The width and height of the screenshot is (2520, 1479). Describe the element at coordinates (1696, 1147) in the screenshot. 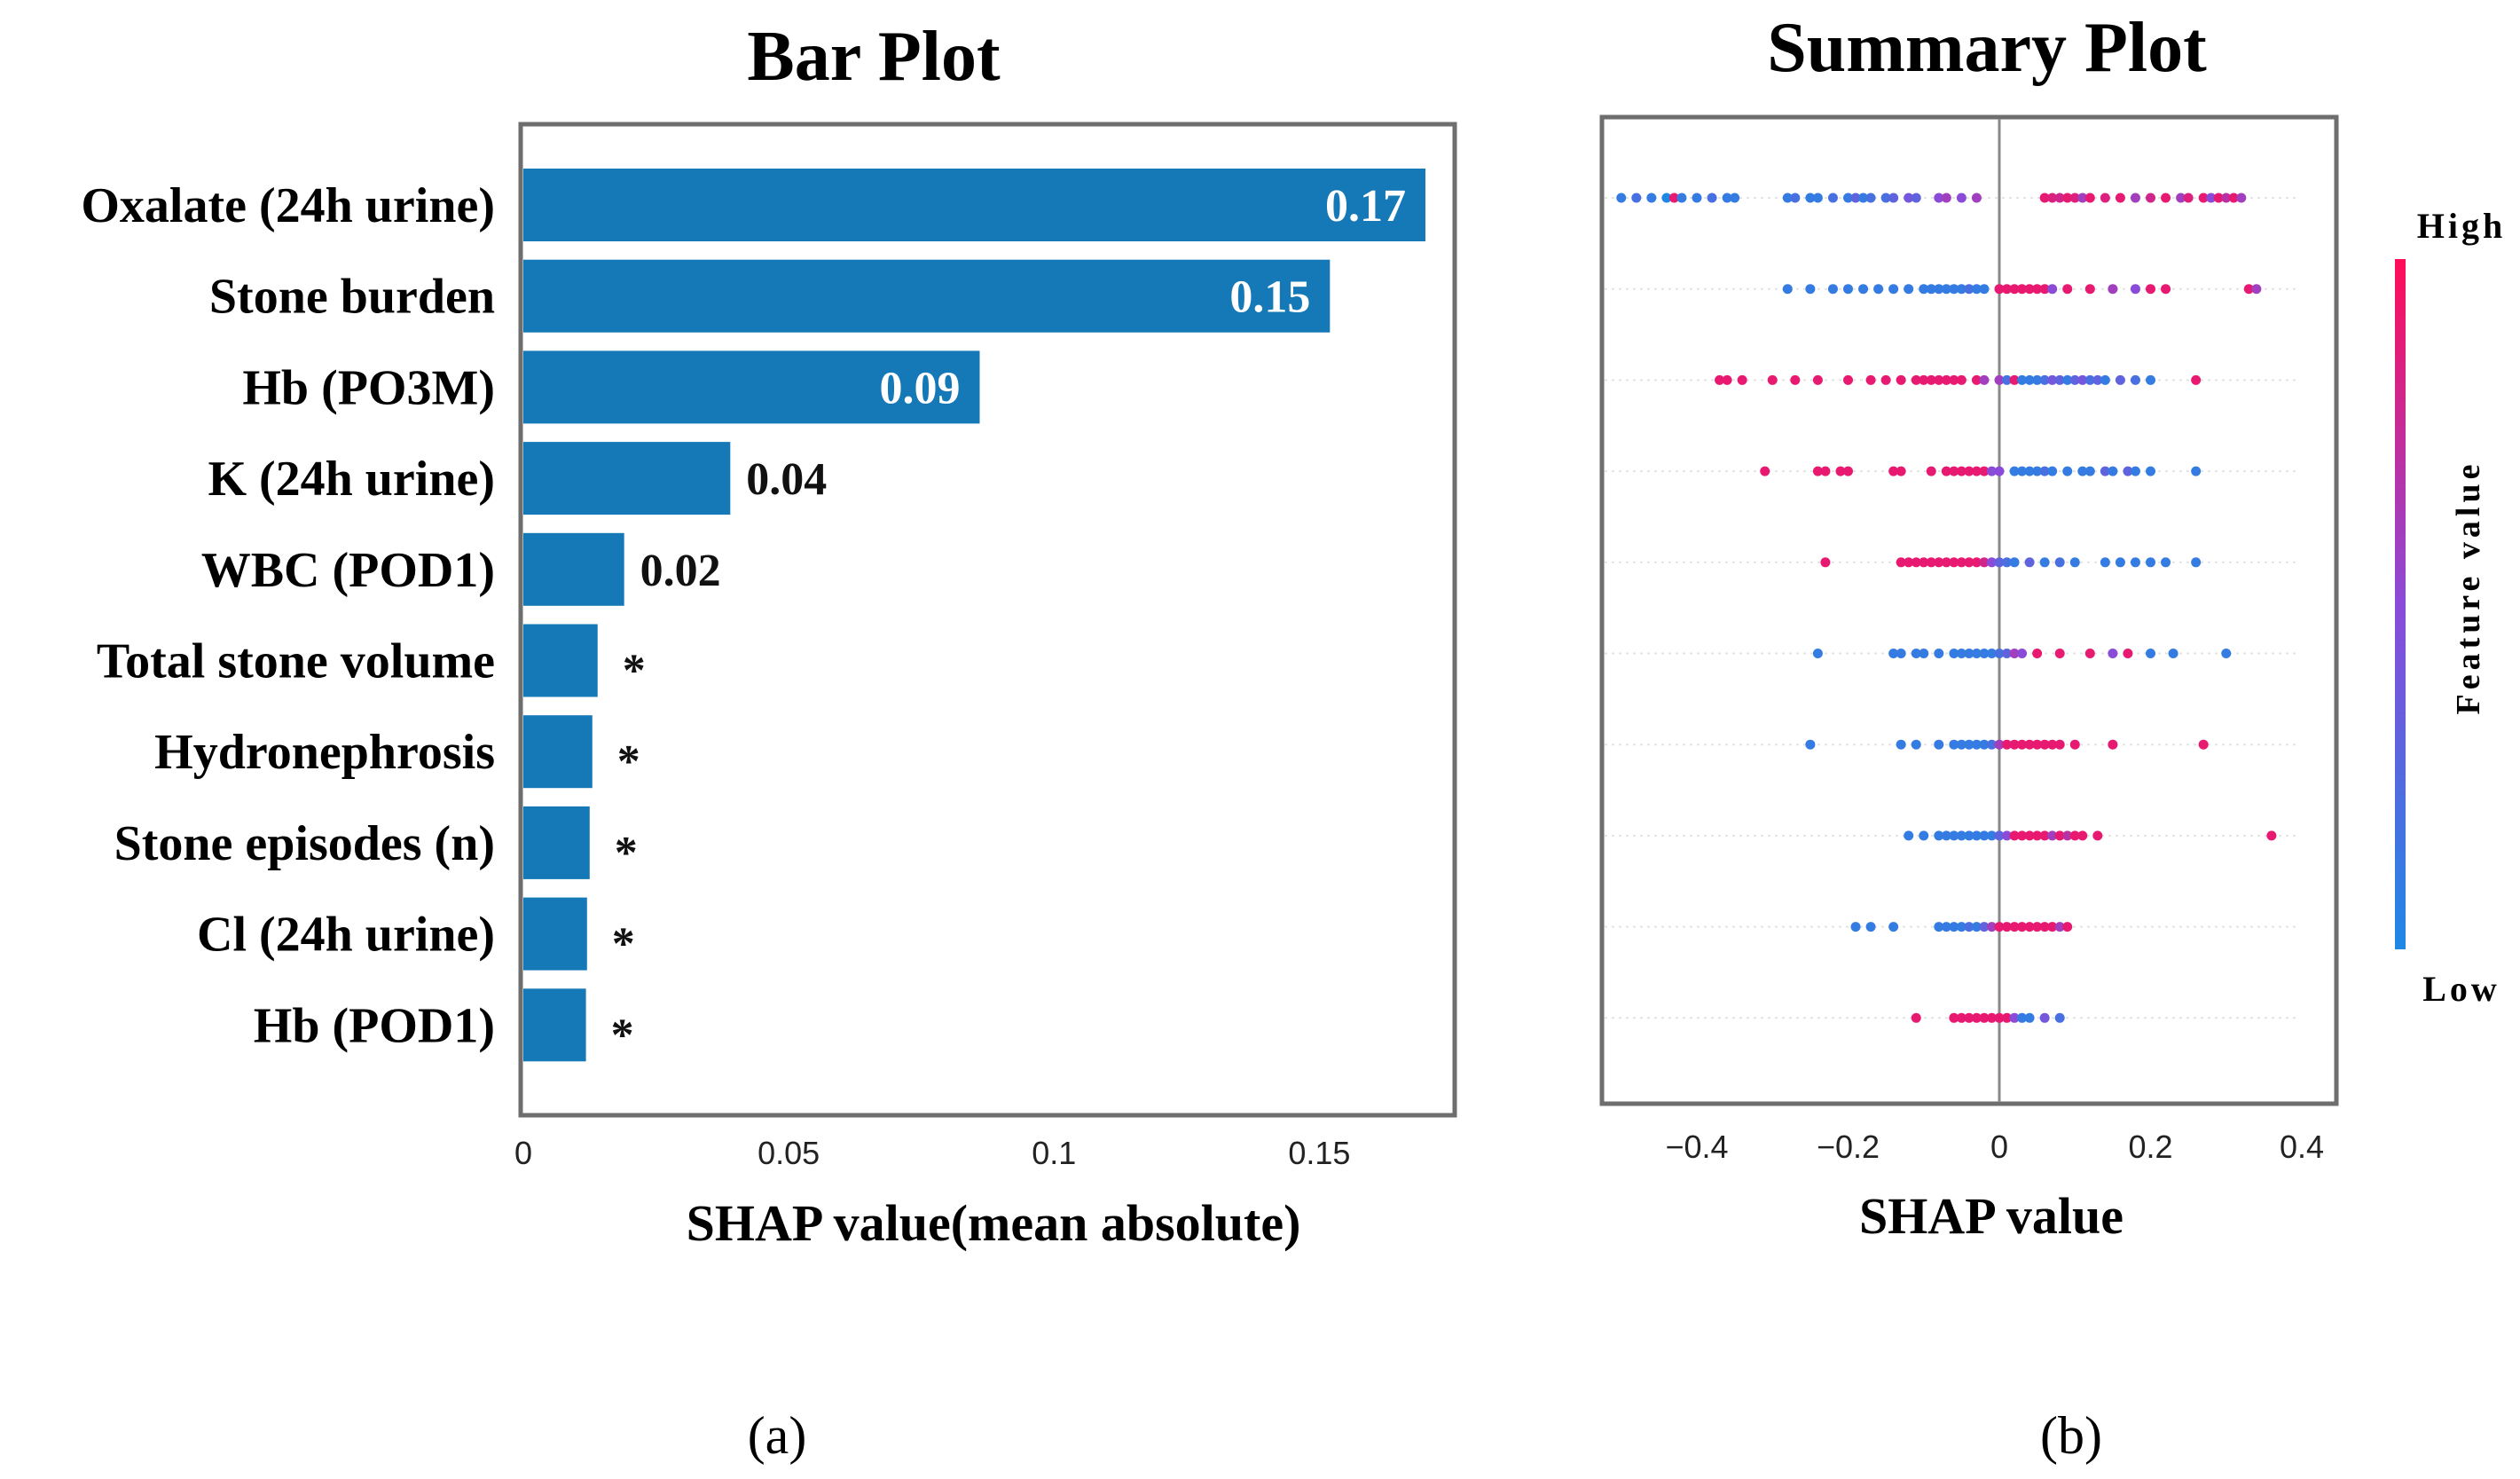

I see `summary-x-tick-label: −0.4` at that location.